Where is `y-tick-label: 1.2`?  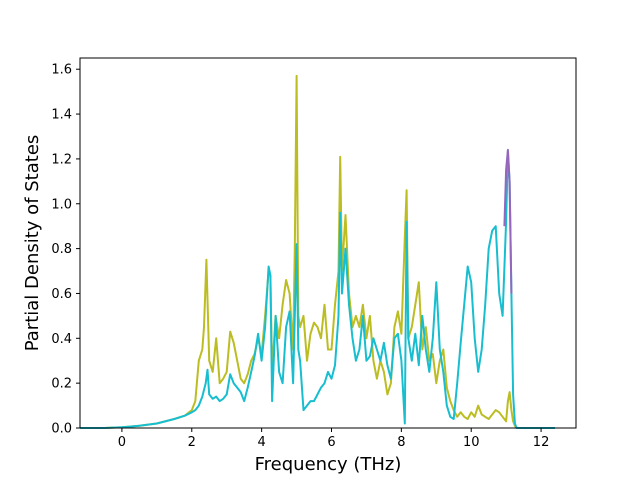
y-tick-label: 1.2 is located at coordinates (61, 159).